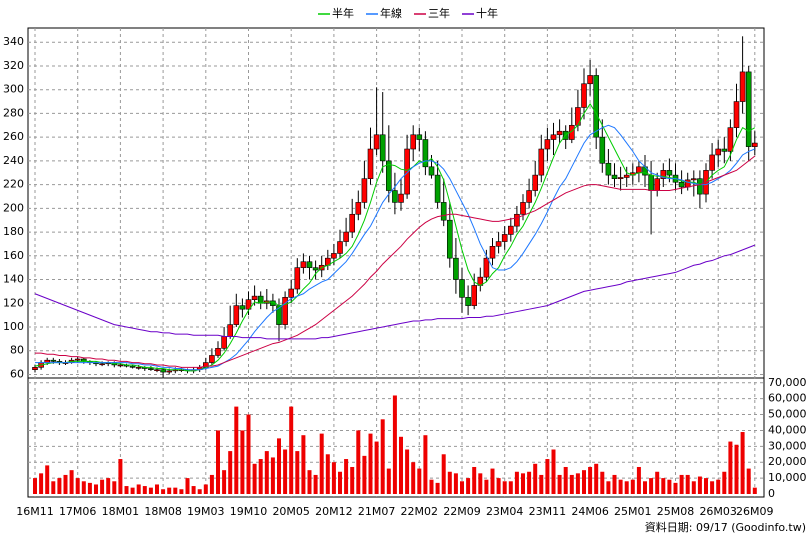 The width and height of the screenshot is (808, 544). What do you see at coordinates (13, 112) in the screenshot?
I see `y-tick-label: 280` at bounding box center [13, 112].